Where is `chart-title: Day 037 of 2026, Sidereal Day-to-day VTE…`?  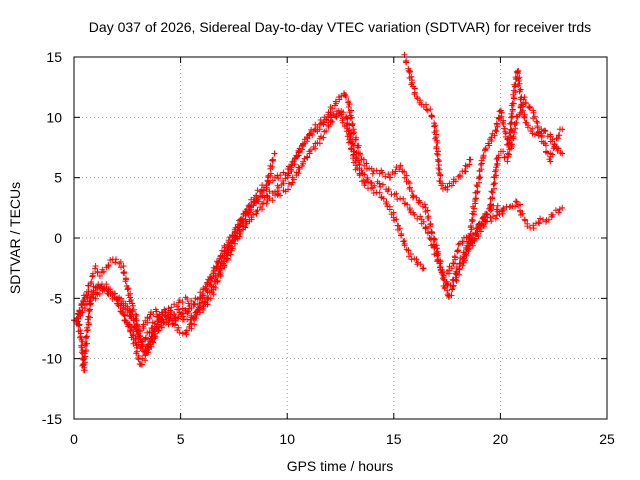
chart-title: Day 037 of 2026, Sidereal Day-to-day VTE… is located at coordinates (340, 27).